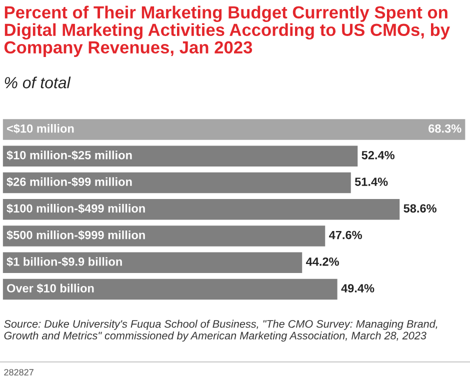 Image resolution: width=470 pixels, height=383 pixels. I want to click on y-tick-label: $26 million-$99 million, so click(69, 182).